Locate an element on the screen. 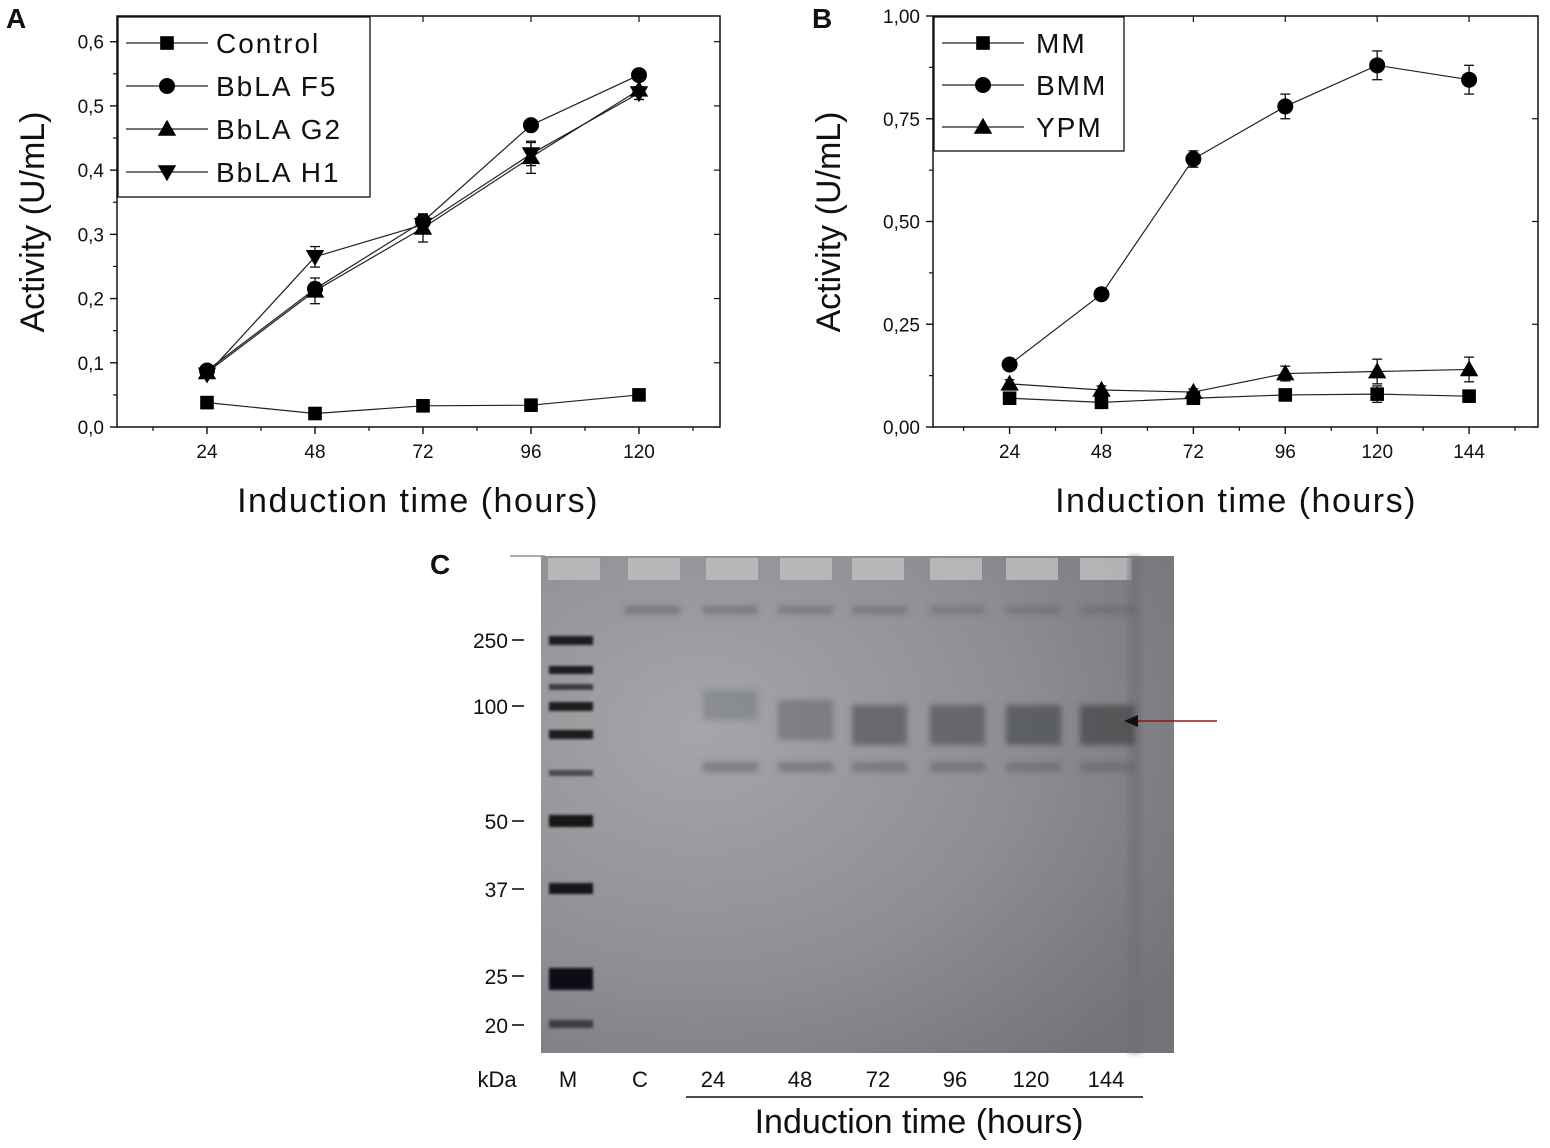  gel-lane-label: 24 is located at coordinates (713, 1079).